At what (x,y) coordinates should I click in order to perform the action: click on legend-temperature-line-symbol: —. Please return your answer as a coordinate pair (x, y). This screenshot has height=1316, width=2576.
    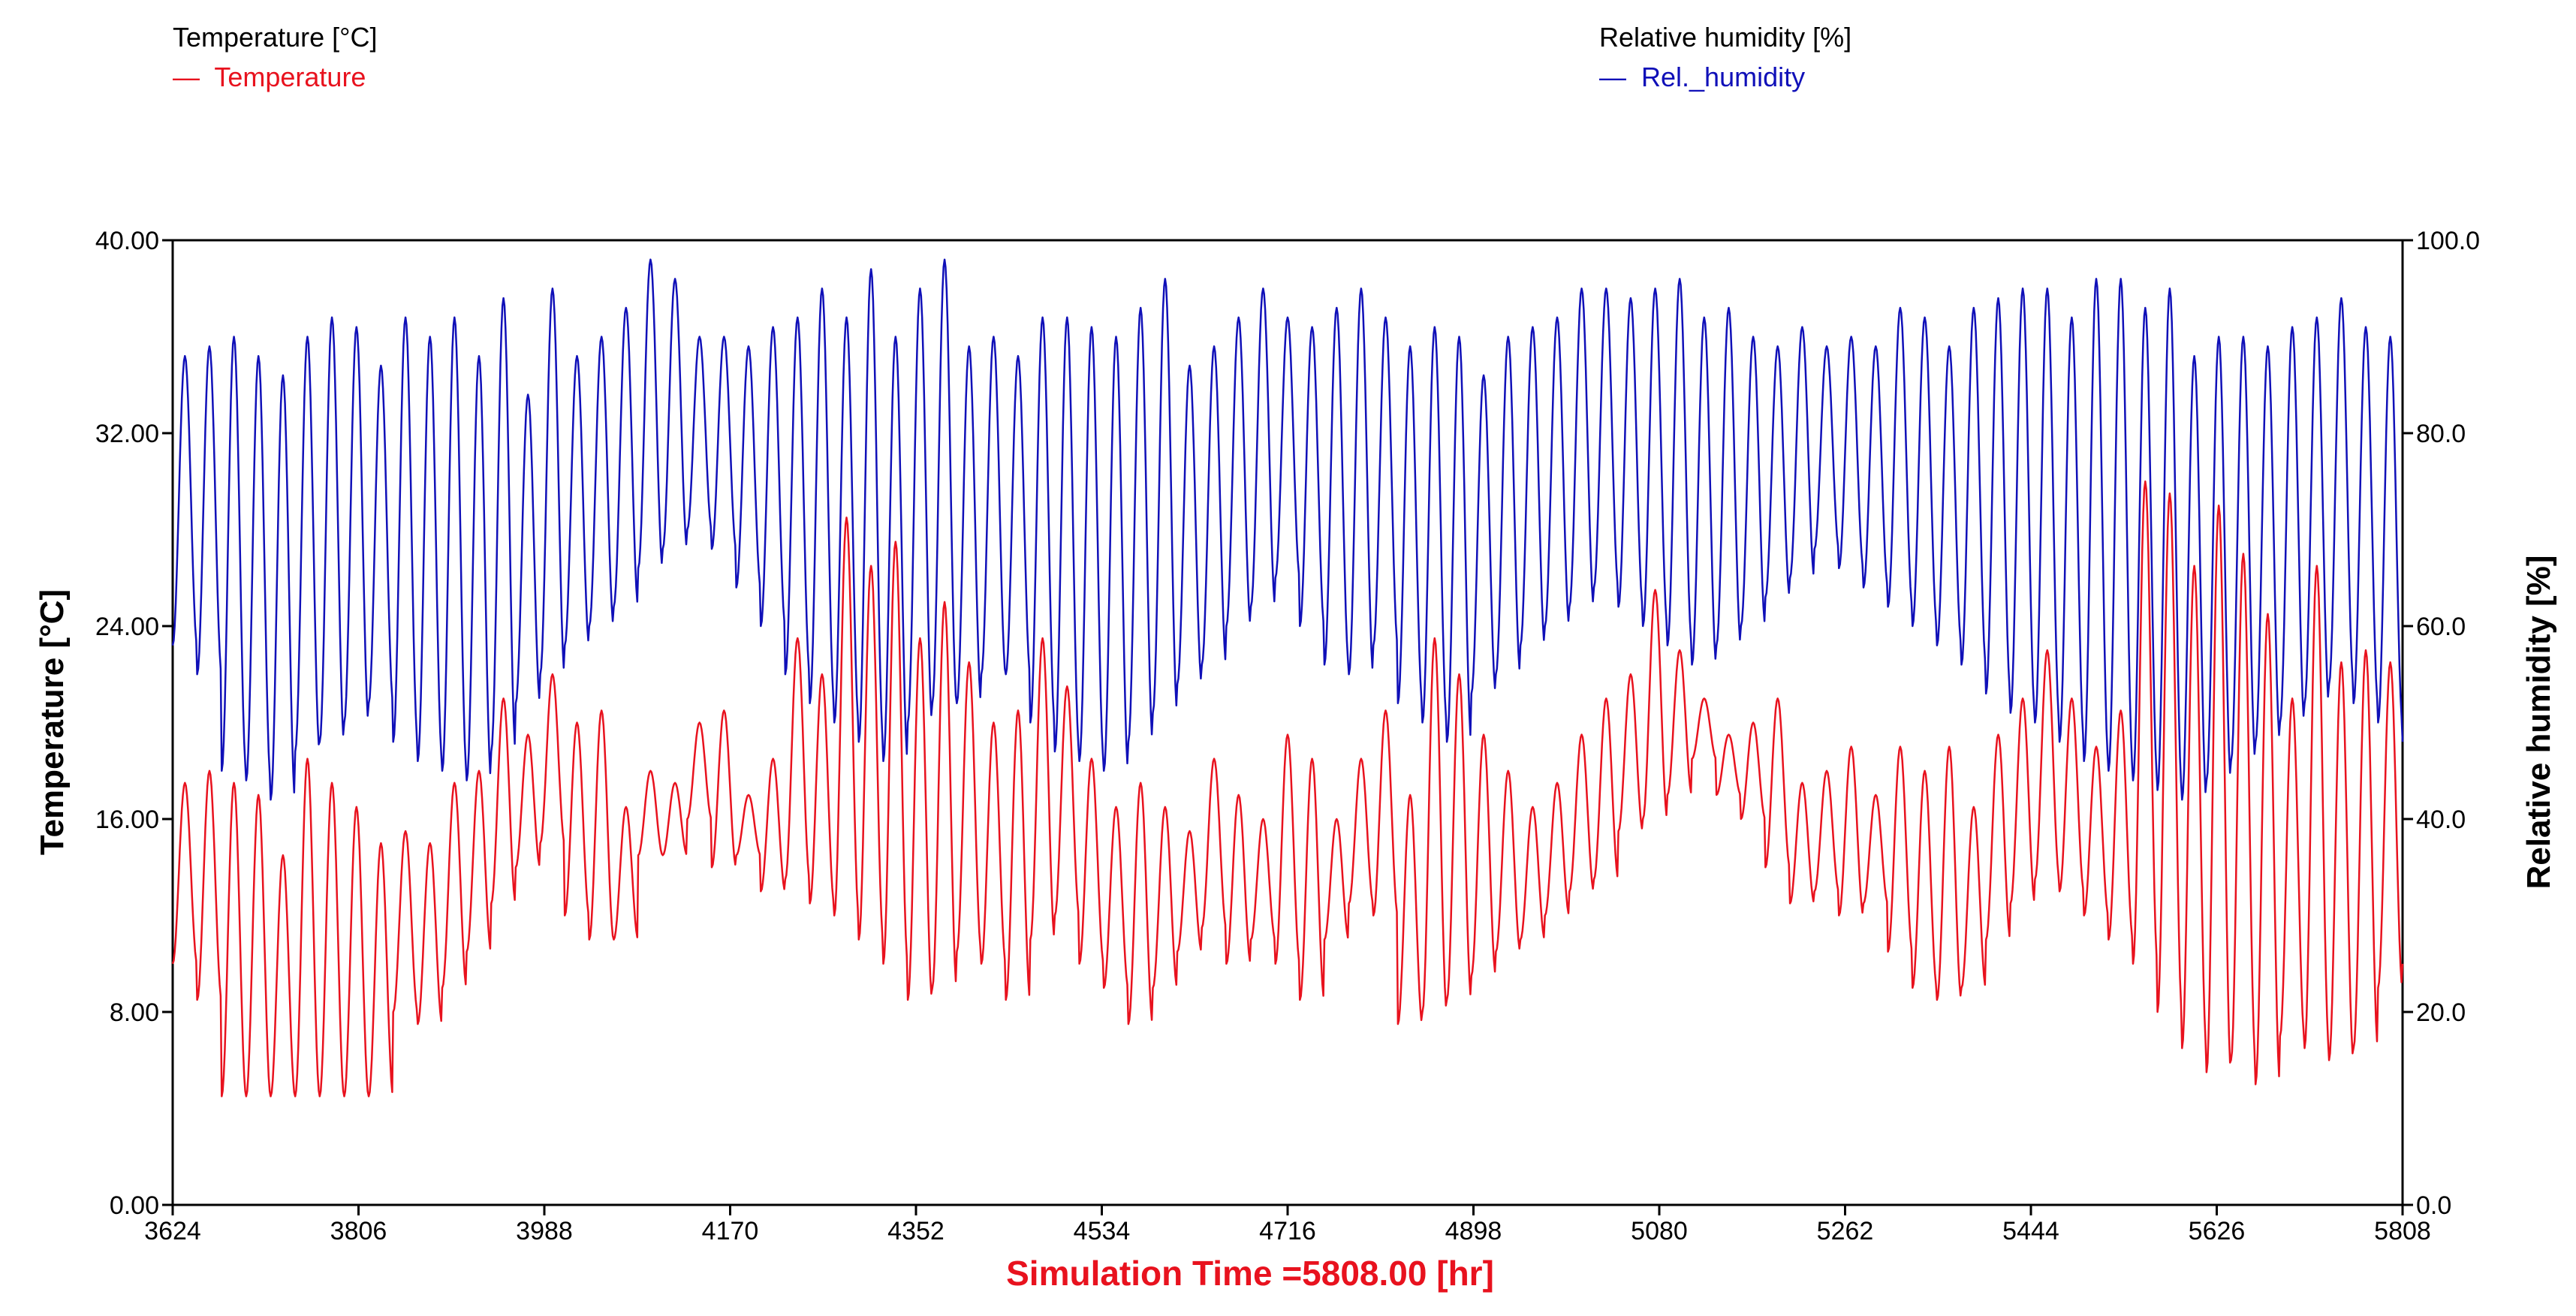
    Looking at the image, I should click on (186, 77).